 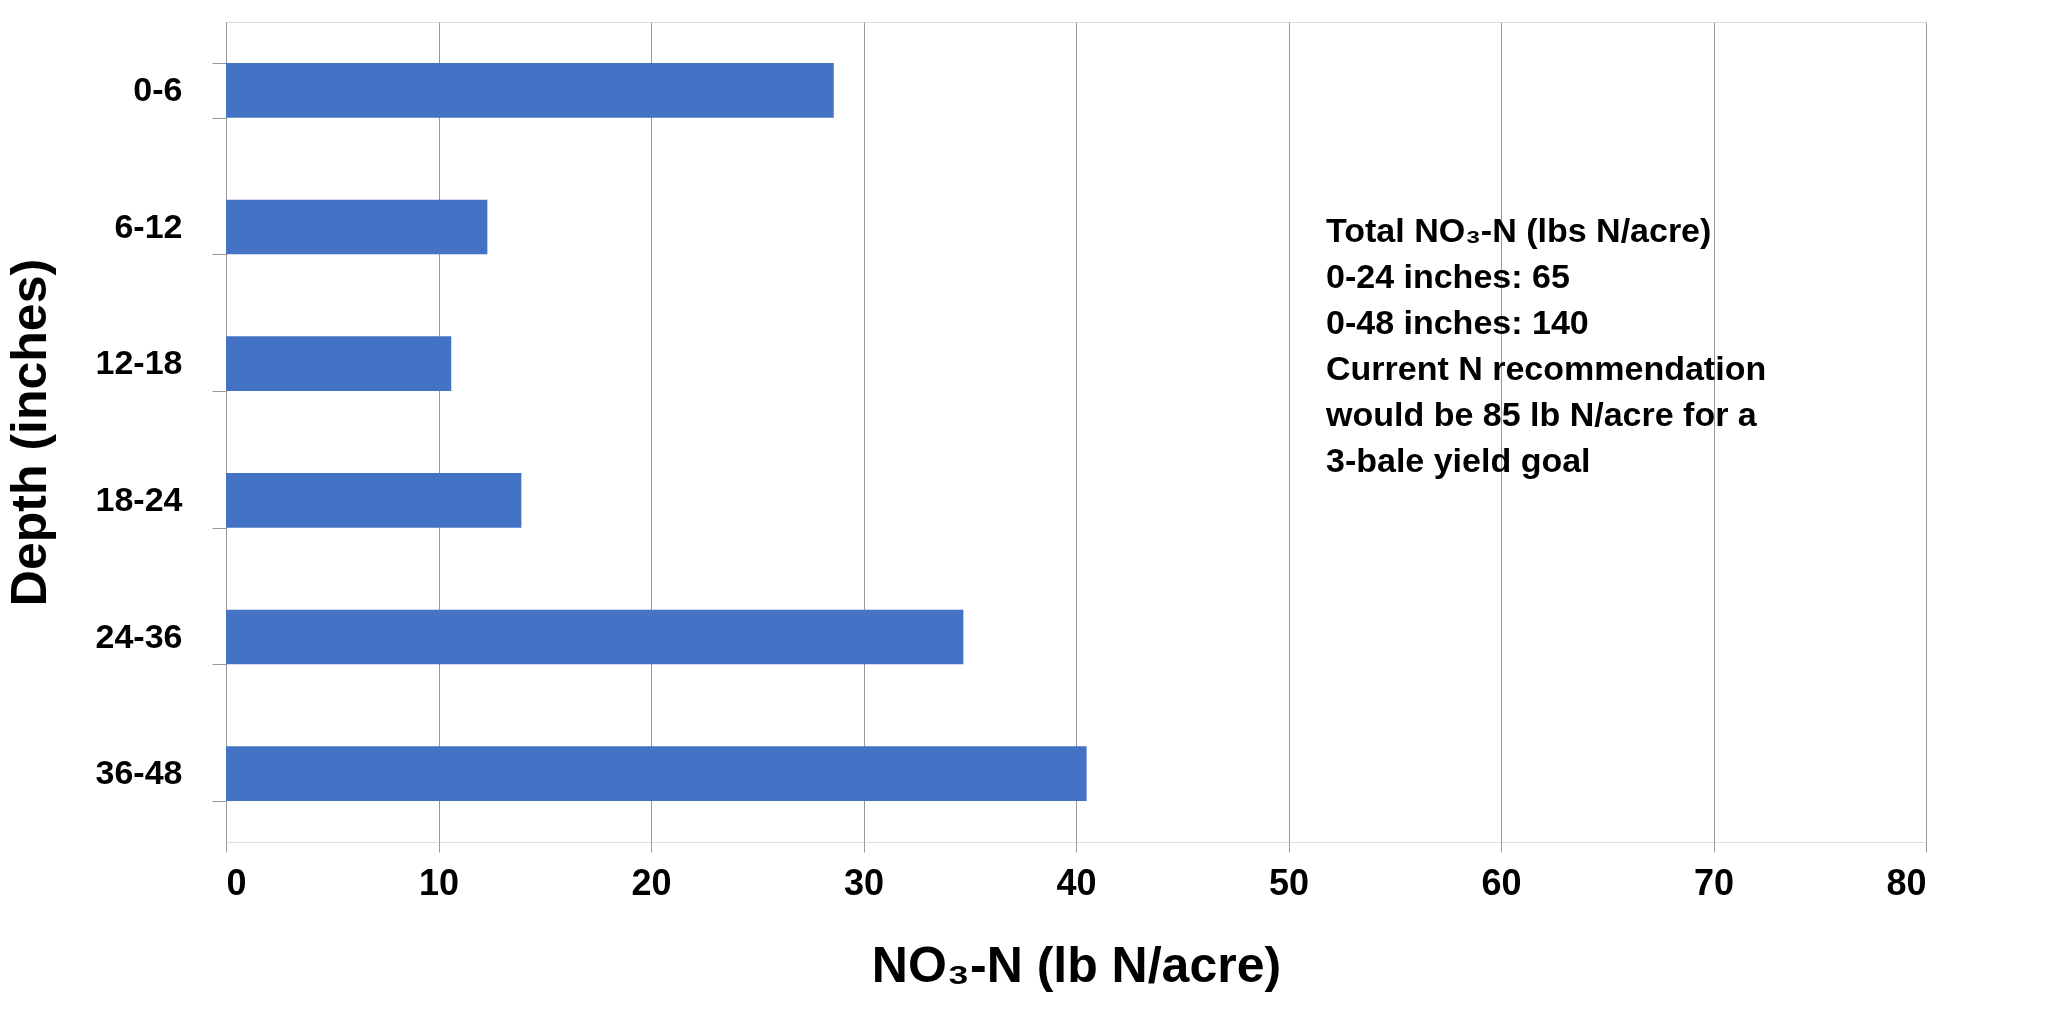 What do you see at coordinates (139, 362) in the screenshot?
I see `y-tick-label: 12-18` at bounding box center [139, 362].